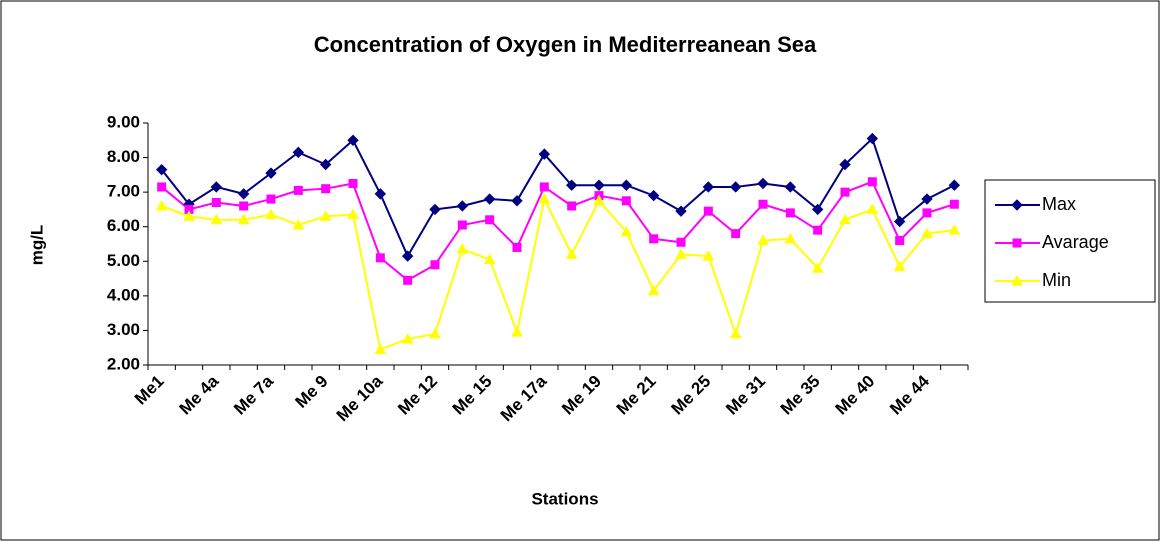 This screenshot has height=542, width=1161. I want to click on legend-label: Max, so click(1059, 204).